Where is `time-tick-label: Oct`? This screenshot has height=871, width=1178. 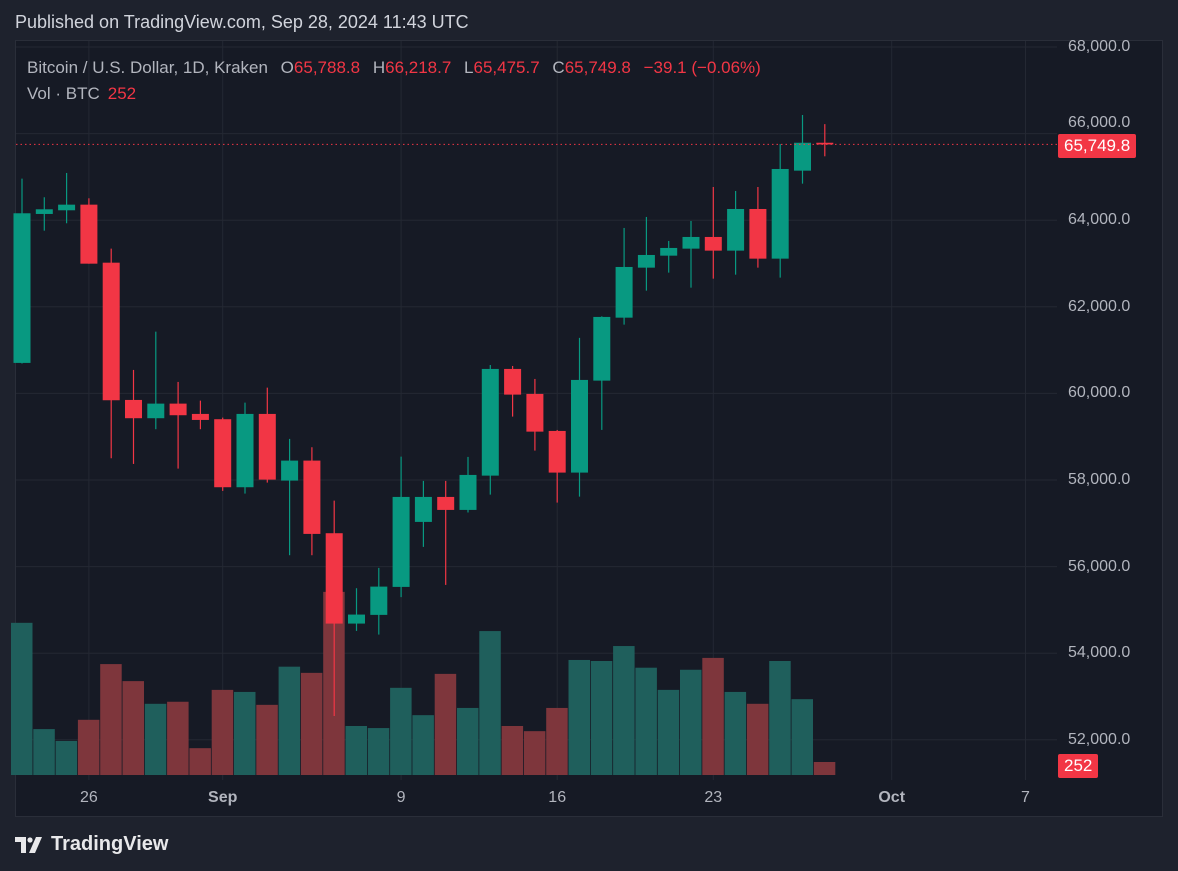 time-tick-label: Oct is located at coordinates (892, 797).